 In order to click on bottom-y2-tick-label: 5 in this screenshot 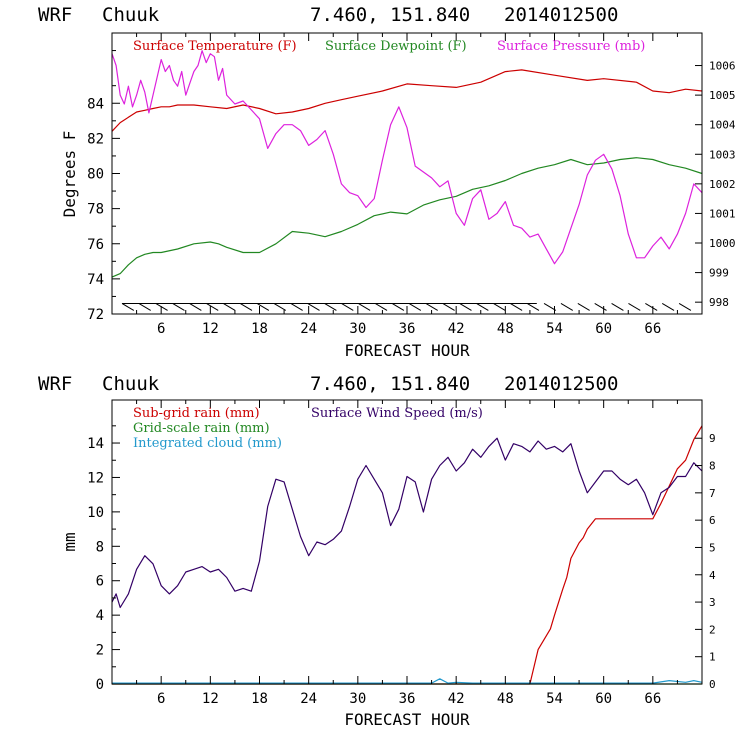, I will do `click(712, 547)`.